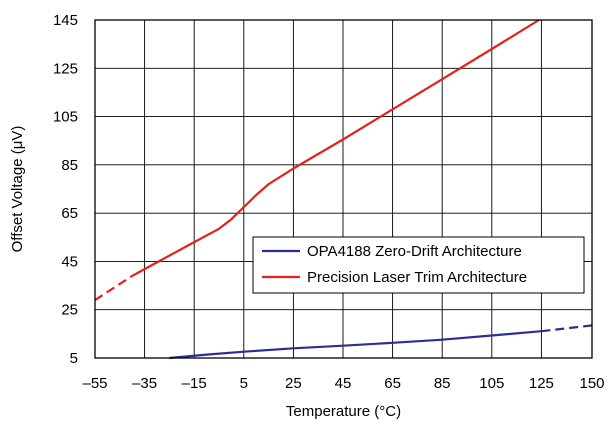  I want to click on x-tick-label: 45, so click(343, 383).